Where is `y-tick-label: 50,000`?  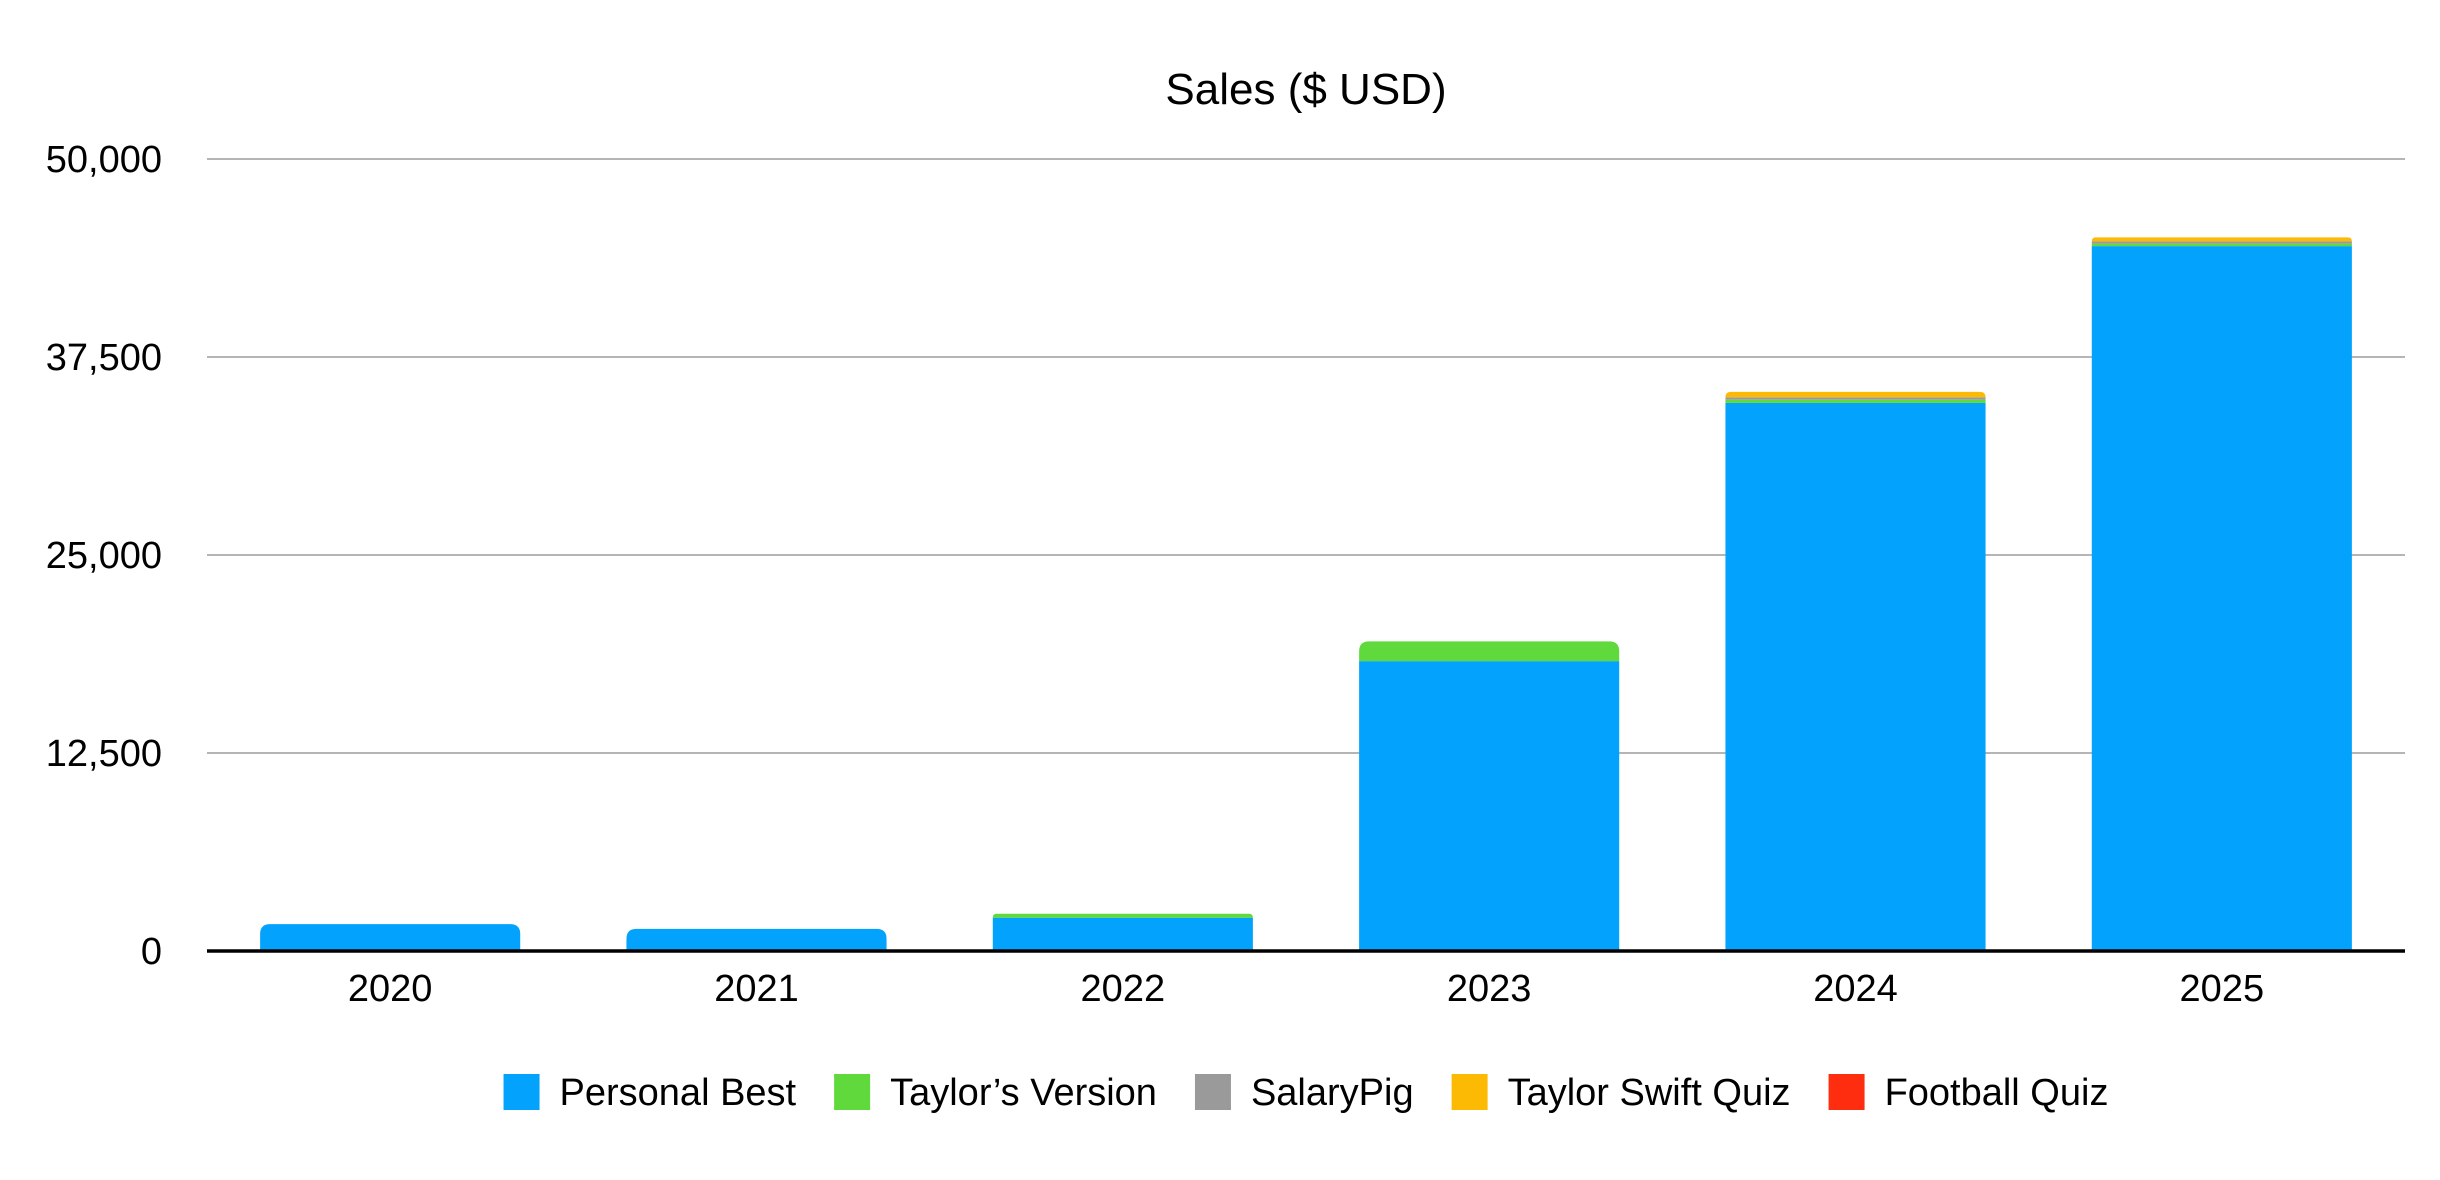 y-tick-label: 50,000 is located at coordinates (104, 160).